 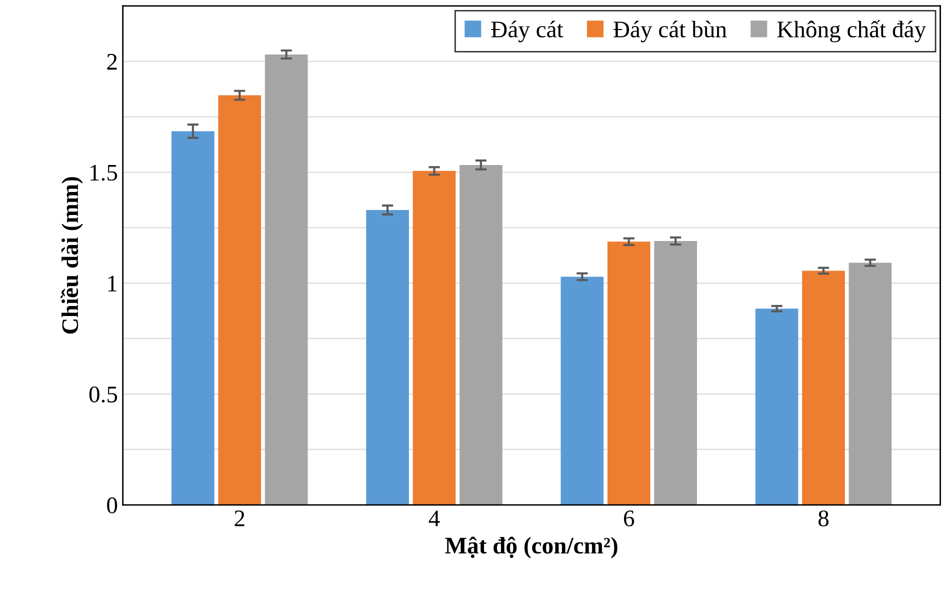 I want to click on y-tick-label: 2, so click(x=112, y=62).